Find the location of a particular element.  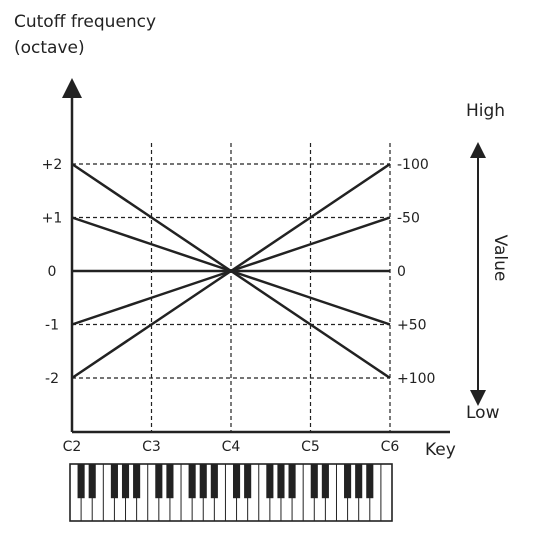

x-tick-labels: C2 C3 C4 C5 C6 is located at coordinates (231, 447).